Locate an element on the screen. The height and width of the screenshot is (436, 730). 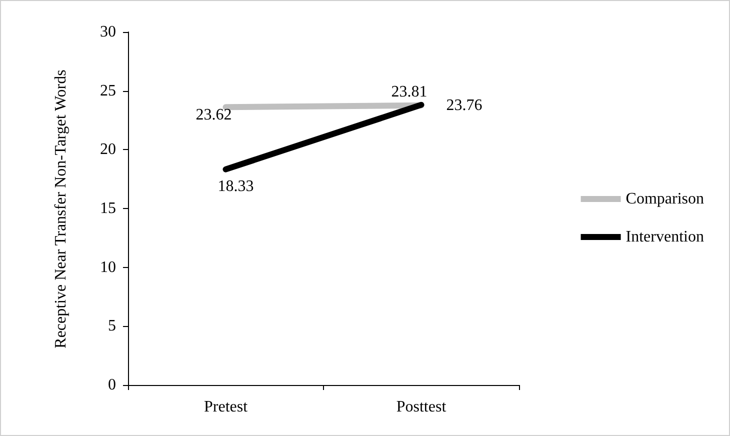
y-tick-label: 5 is located at coordinates (112, 326).